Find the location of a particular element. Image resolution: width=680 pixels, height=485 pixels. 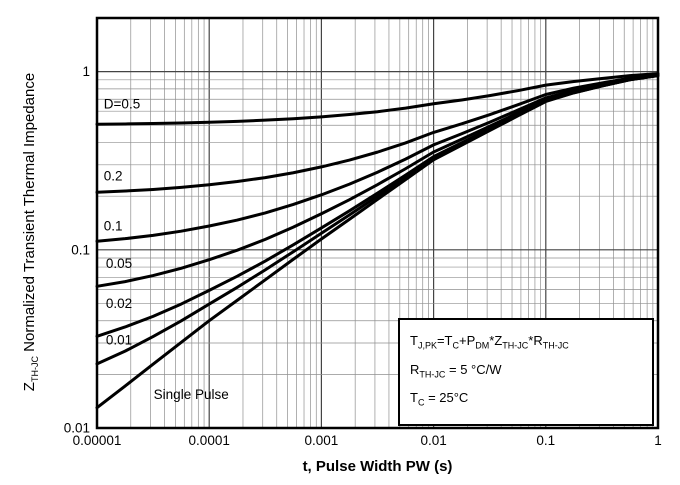

curve-label: 0.2 is located at coordinates (113, 175).